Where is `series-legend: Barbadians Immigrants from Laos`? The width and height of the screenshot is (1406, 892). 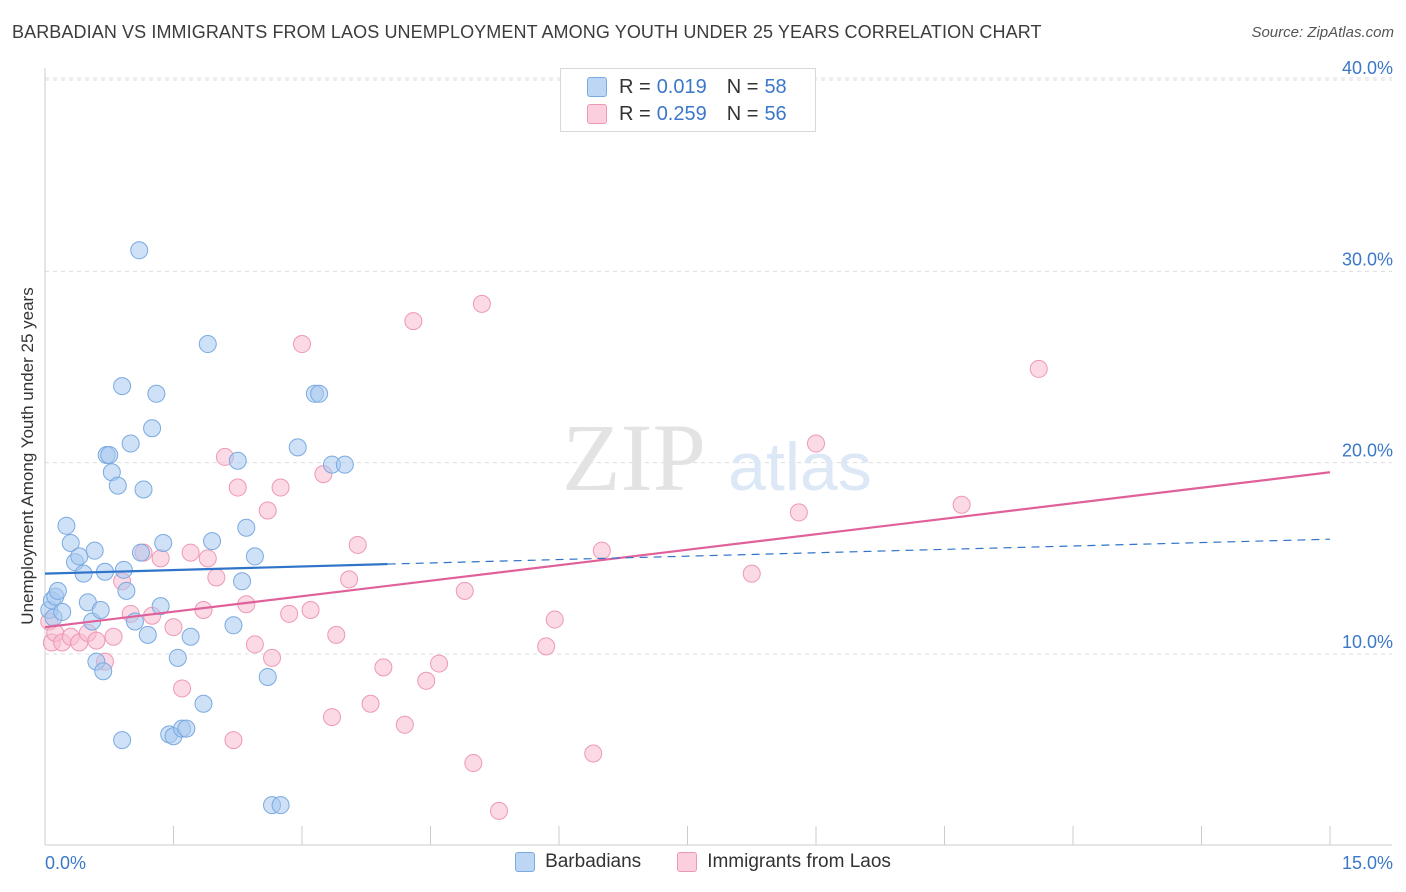 series-legend: Barbadians Immigrants from Laos is located at coordinates (703, 862).